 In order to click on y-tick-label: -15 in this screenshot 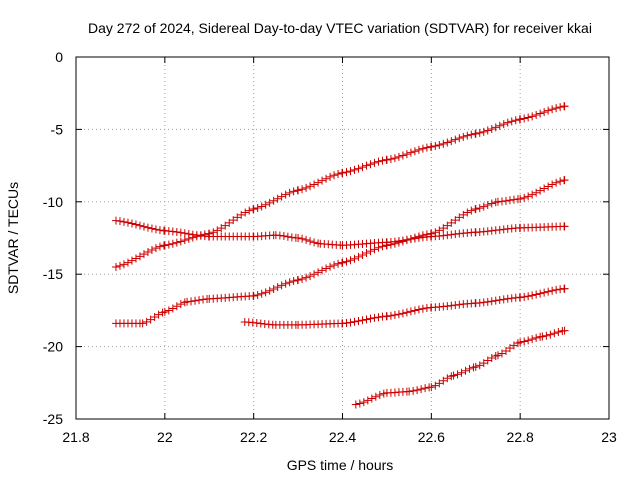, I will do `click(53, 274)`.